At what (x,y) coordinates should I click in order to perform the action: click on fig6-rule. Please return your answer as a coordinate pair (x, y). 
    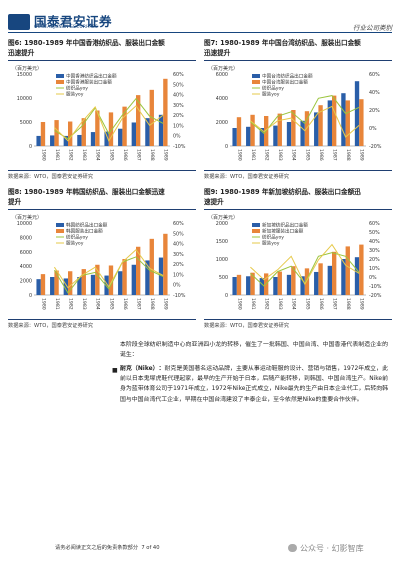
    Looking at the image, I should click on (102, 60).